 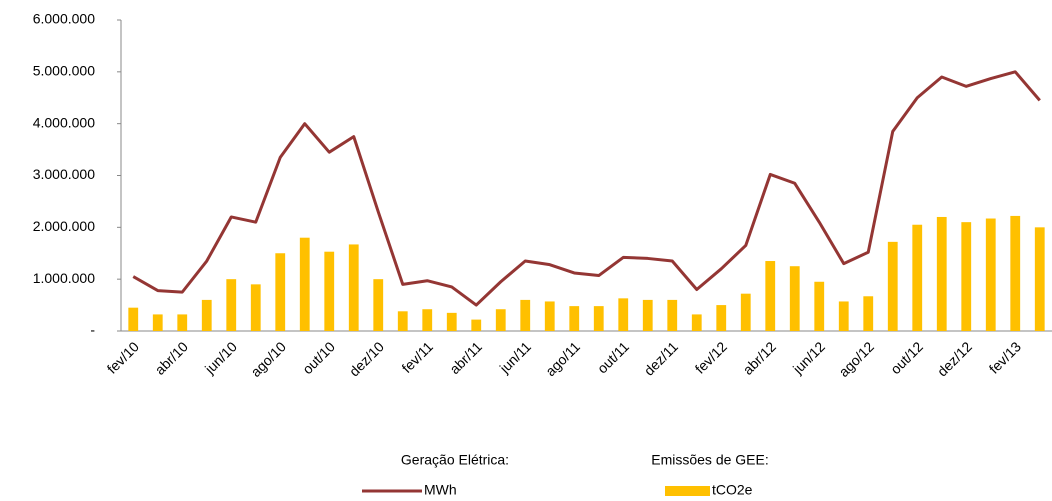 I want to click on legend-title: Emissões de GEE:, so click(x=710, y=460).